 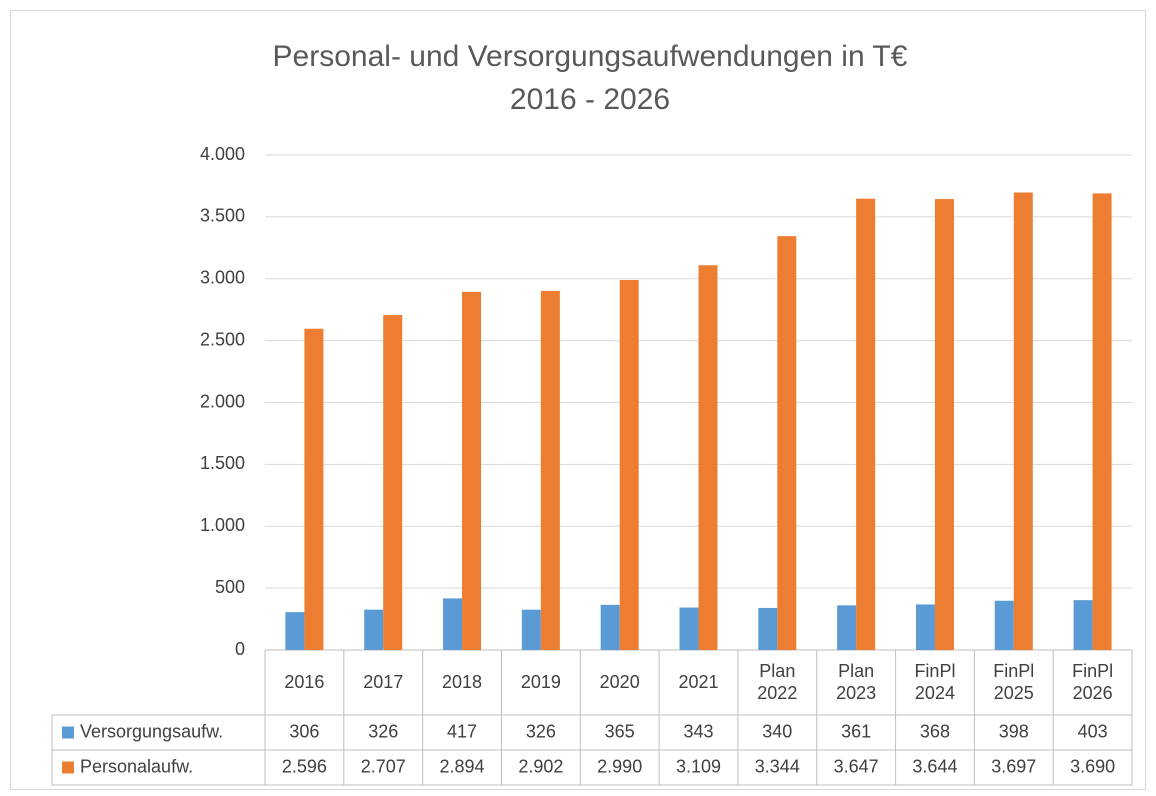 What do you see at coordinates (1013, 682) in the screenshot?
I see `x-tick-label: FinPl 2025` at bounding box center [1013, 682].